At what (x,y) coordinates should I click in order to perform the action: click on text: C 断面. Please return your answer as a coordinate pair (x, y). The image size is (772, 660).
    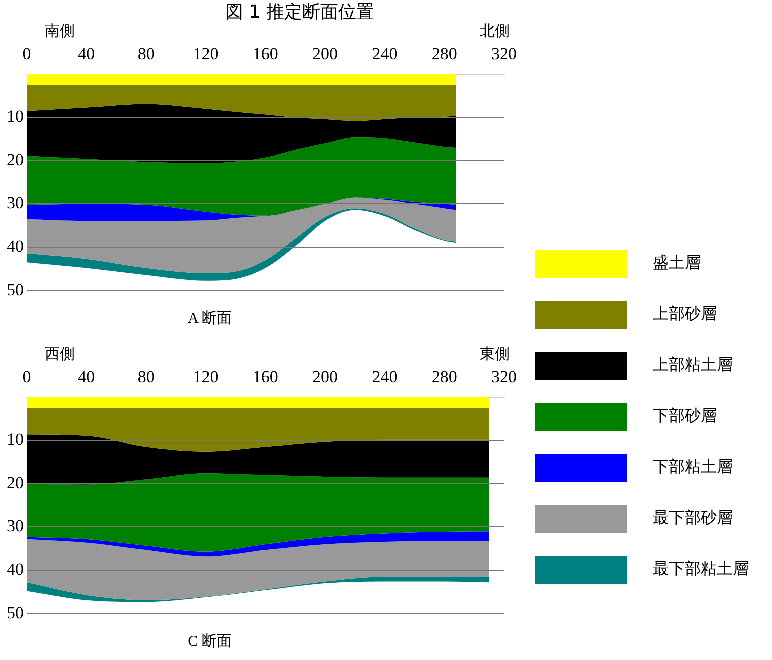
    Looking at the image, I should click on (210, 641).